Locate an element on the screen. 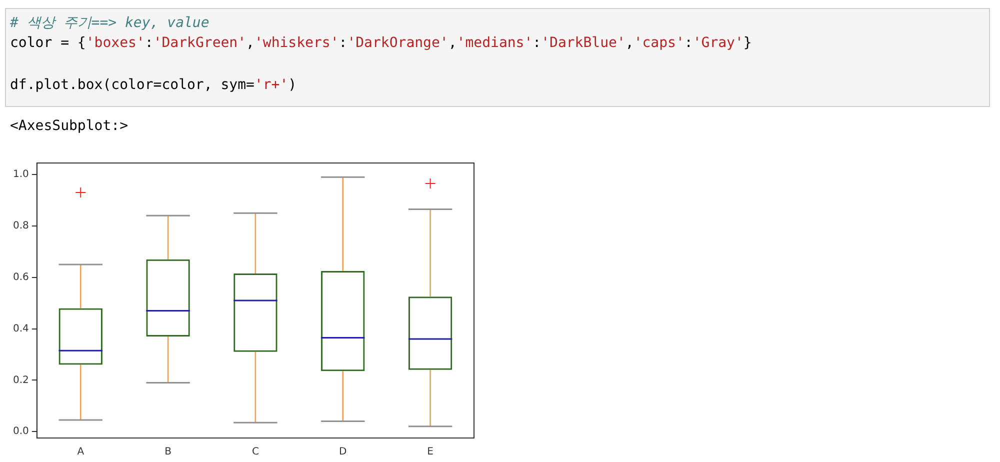  x-tick-label: E is located at coordinates (430, 452).